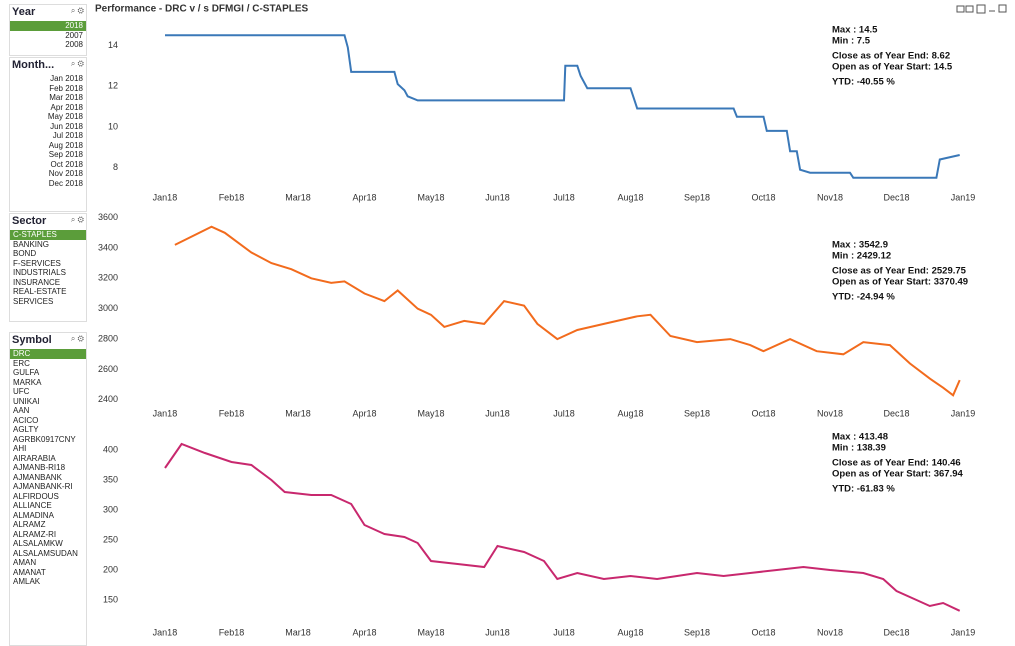  I want to click on list-item: ALMADINA, so click(33, 515).